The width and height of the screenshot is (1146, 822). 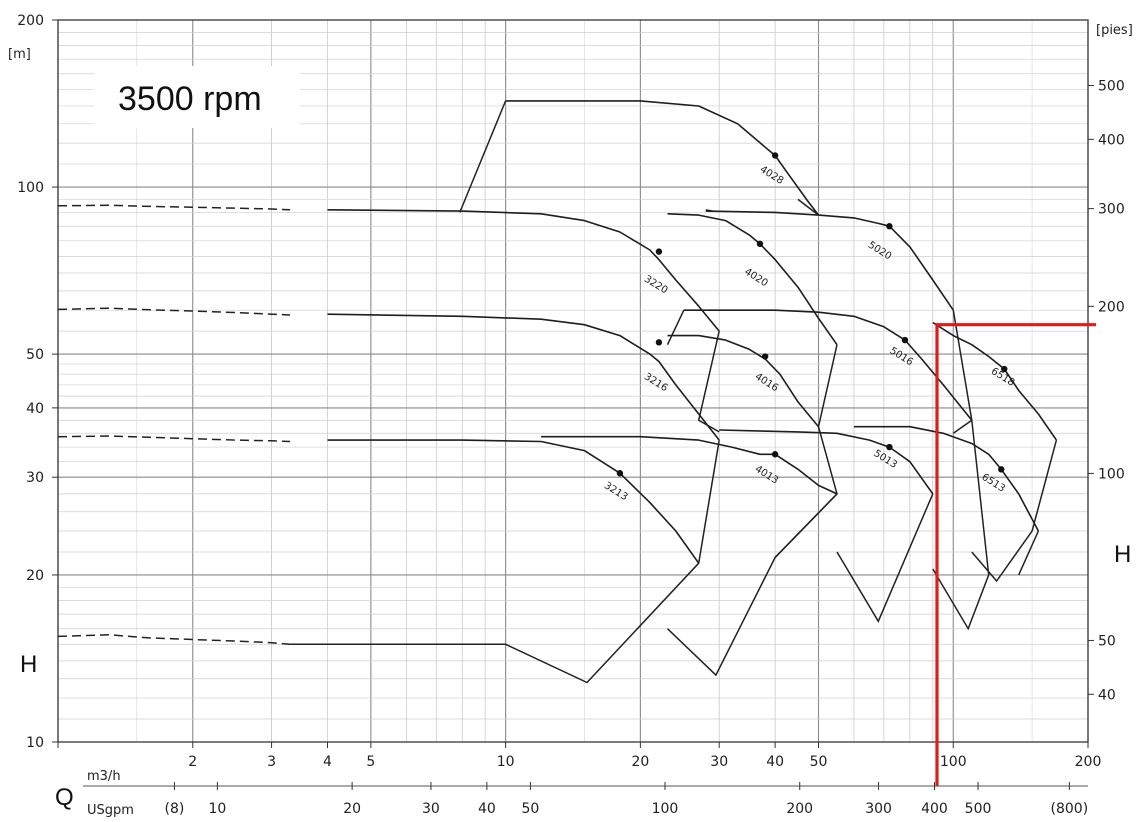 What do you see at coordinates (19, 54) in the screenshot?
I see `y-axis-unit: [m]` at bounding box center [19, 54].